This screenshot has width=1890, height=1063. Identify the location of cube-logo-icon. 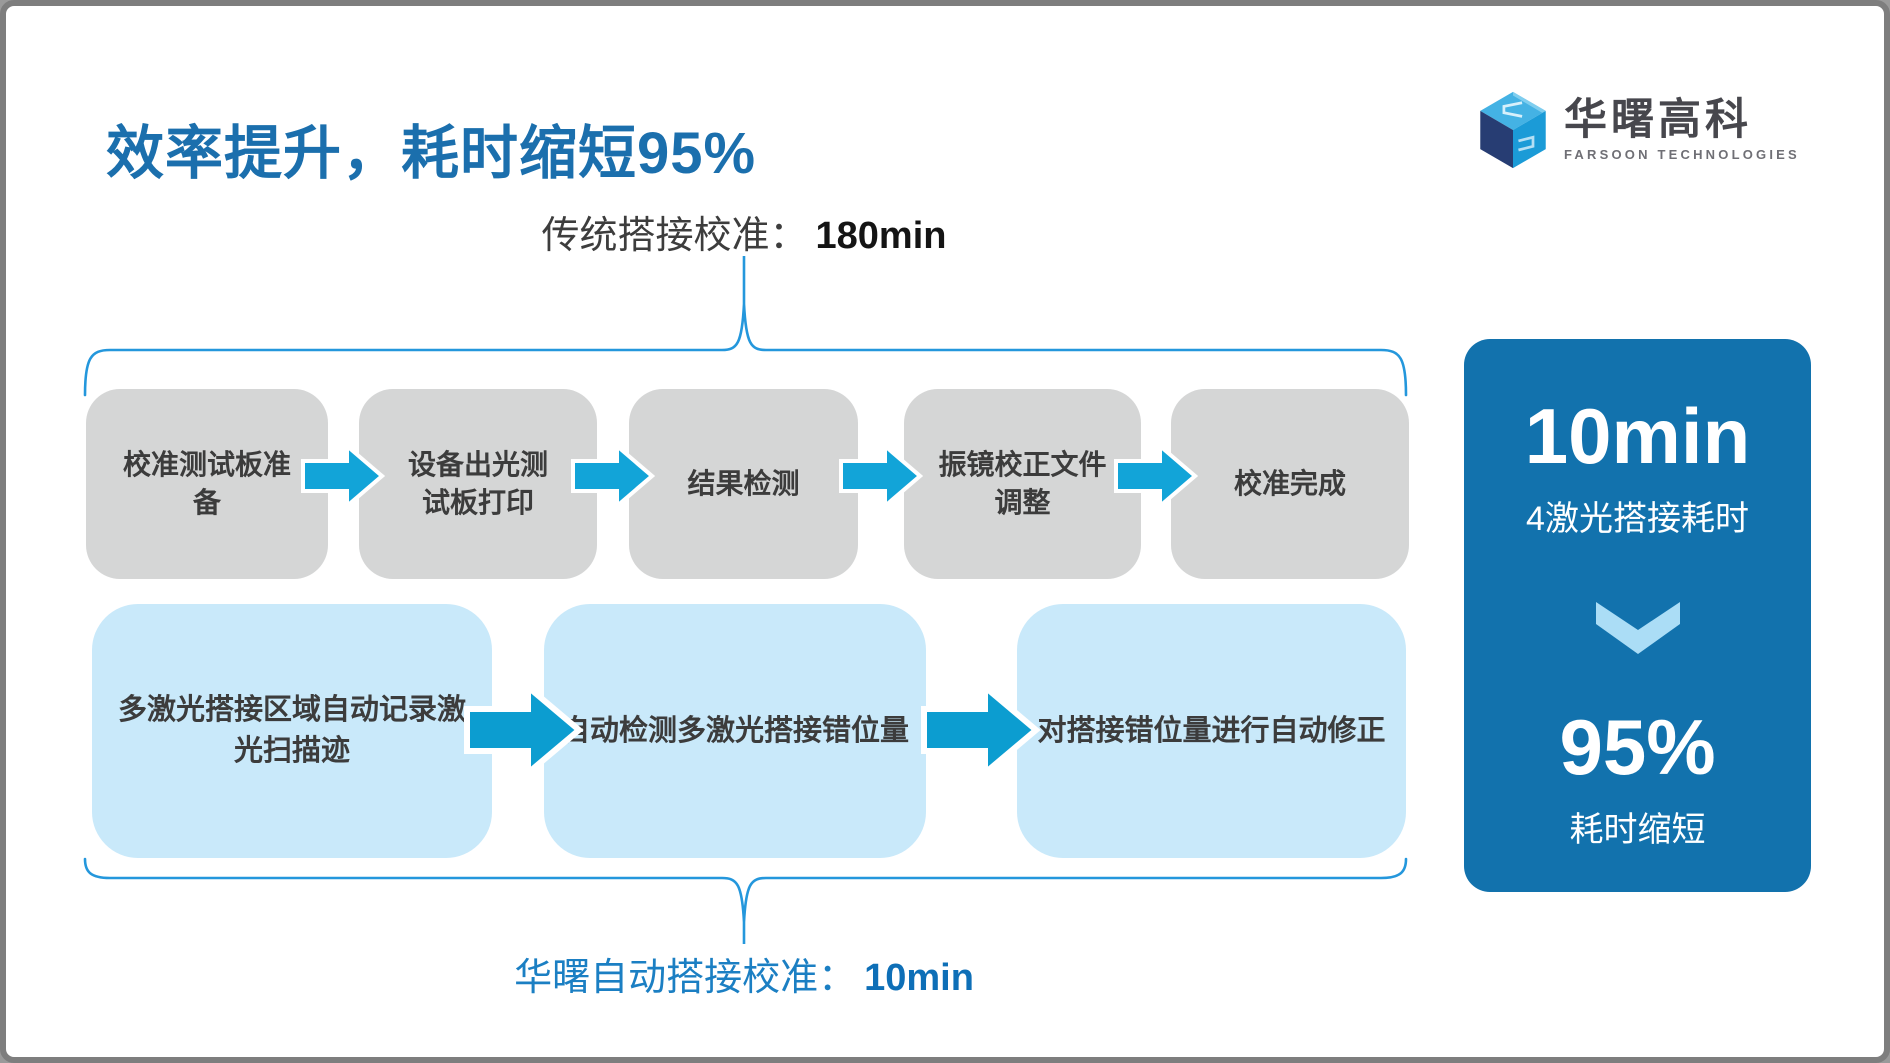
(1513, 130).